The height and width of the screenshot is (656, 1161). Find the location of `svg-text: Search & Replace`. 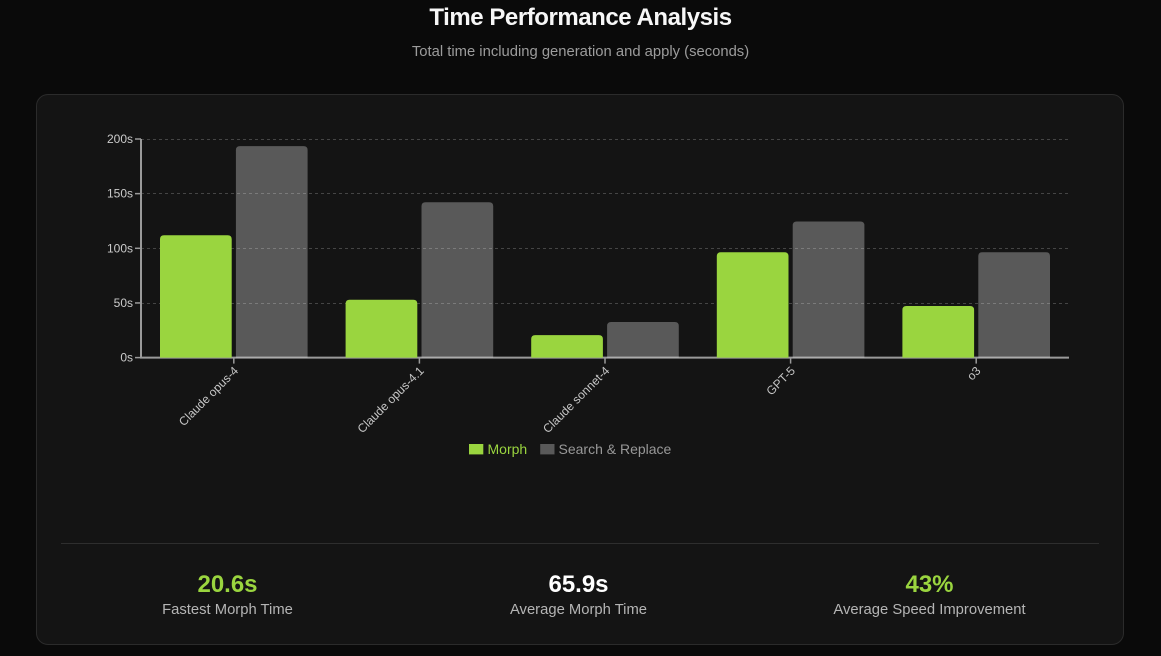

svg-text: Search & Replace is located at coordinates (615, 449).